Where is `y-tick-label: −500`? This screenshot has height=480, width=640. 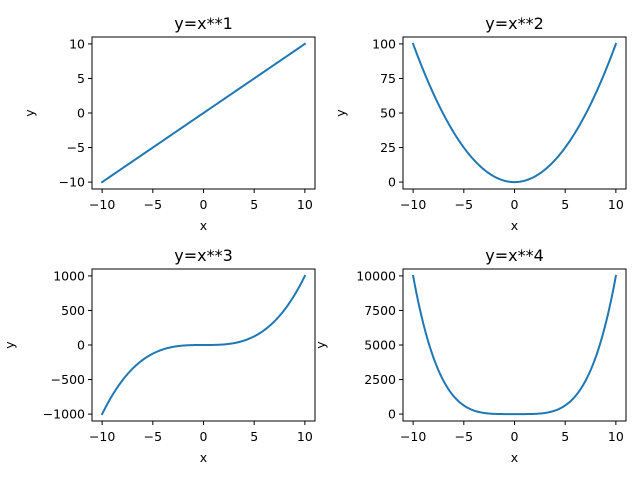
y-tick-label: −500 is located at coordinates (68, 379).